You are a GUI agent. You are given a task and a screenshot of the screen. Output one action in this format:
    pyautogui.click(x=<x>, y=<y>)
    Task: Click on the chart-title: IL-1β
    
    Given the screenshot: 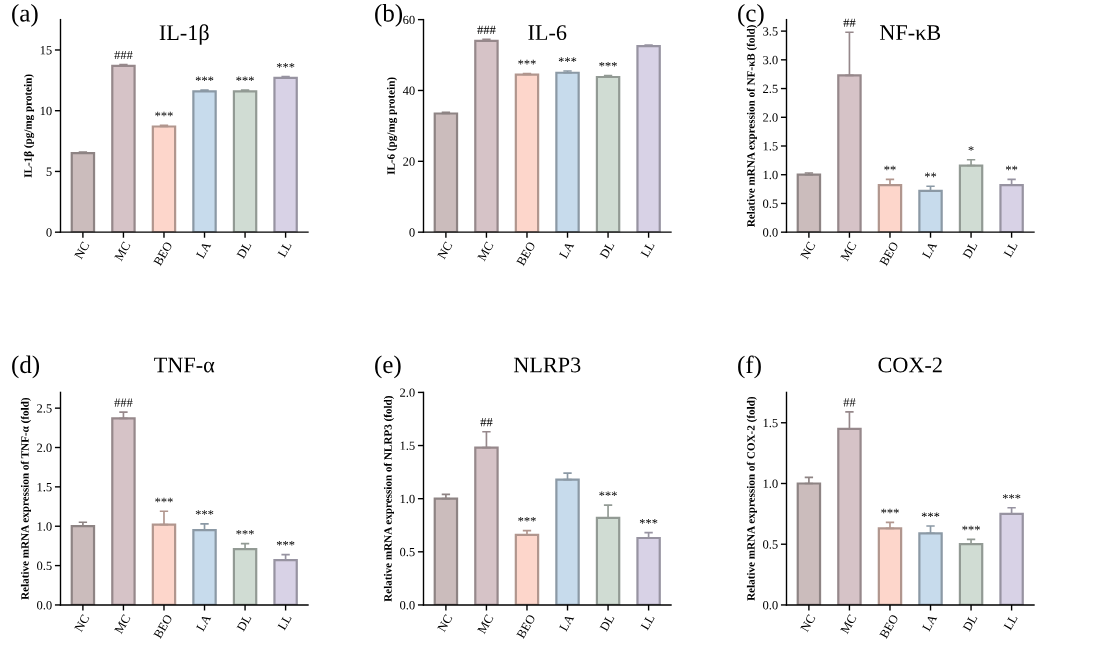 What is the action you would take?
    pyautogui.click(x=184, y=34)
    